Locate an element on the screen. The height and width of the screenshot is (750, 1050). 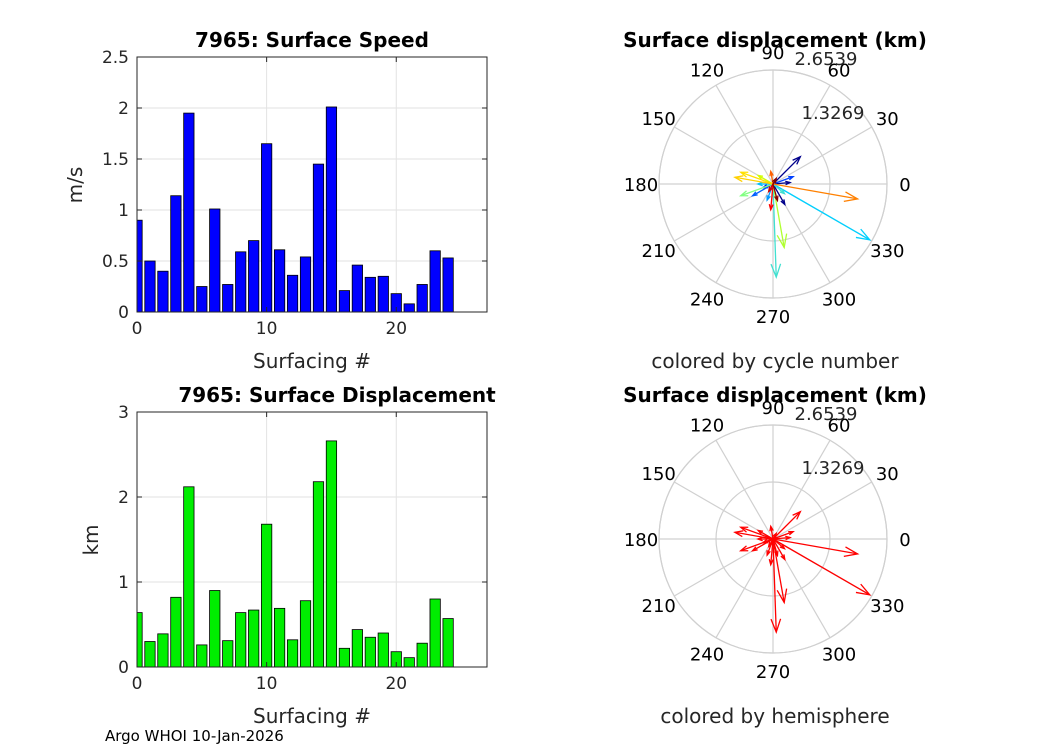
angle-label: 120 is located at coordinates (707, 71).